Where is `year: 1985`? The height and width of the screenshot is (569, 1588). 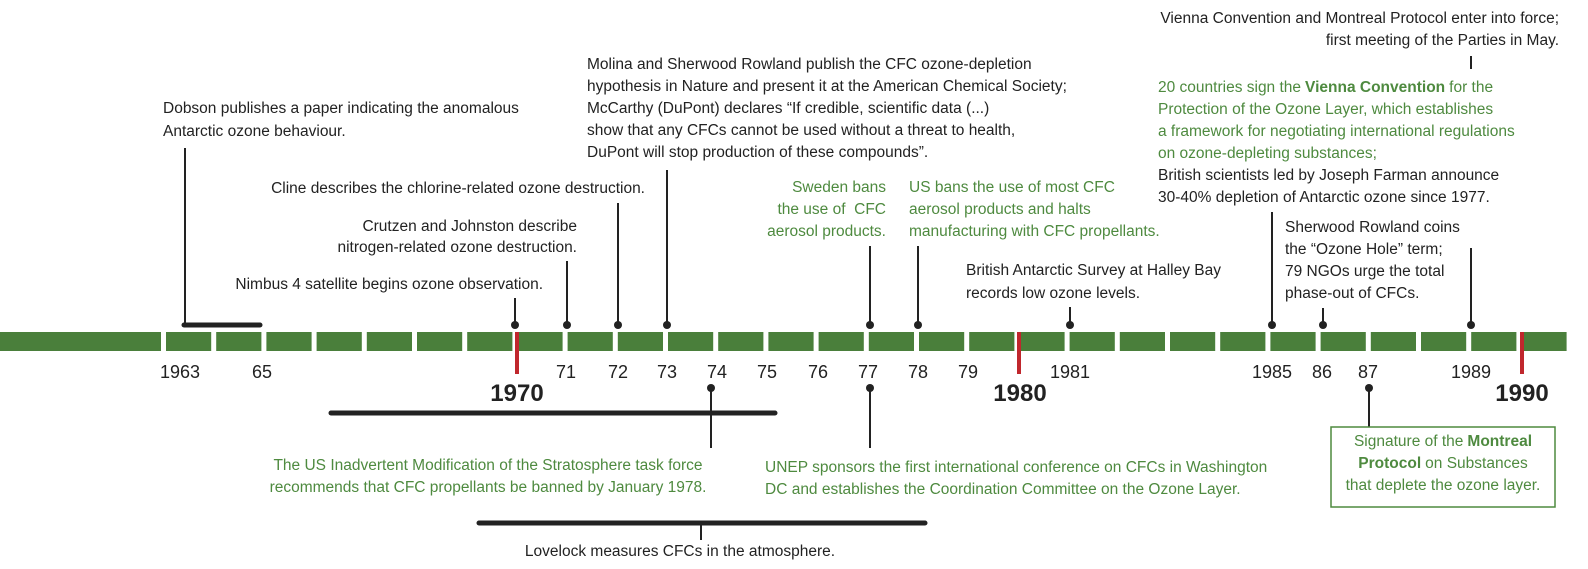 year: 1985 is located at coordinates (1272, 372).